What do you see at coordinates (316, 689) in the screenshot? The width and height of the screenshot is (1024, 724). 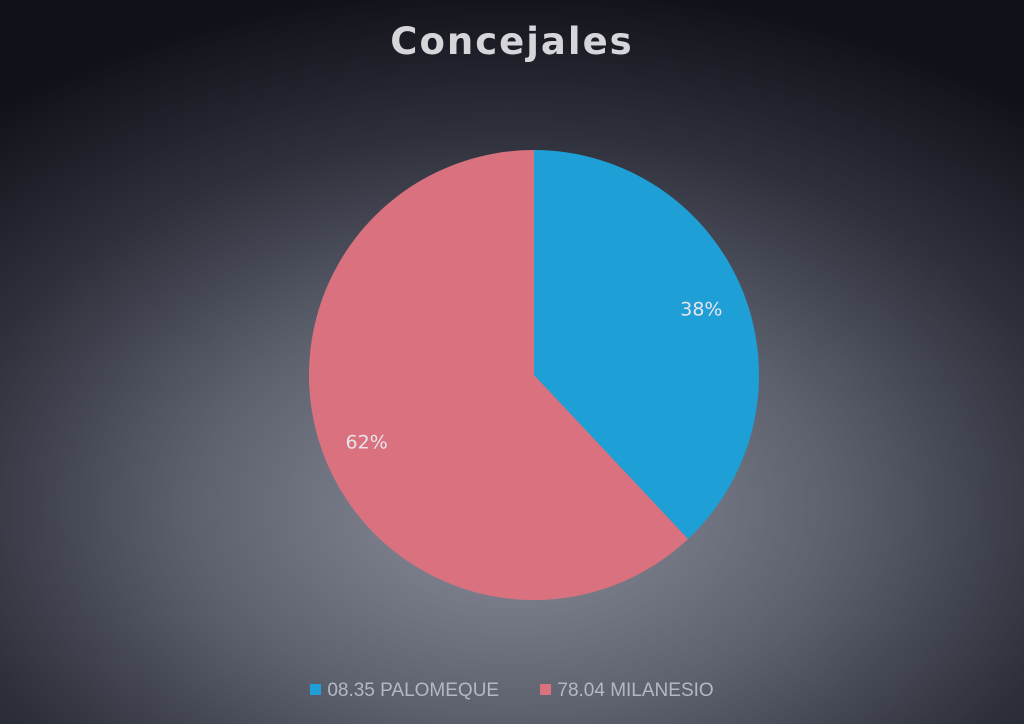 I see `legend-swatch-palomeque` at bounding box center [316, 689].